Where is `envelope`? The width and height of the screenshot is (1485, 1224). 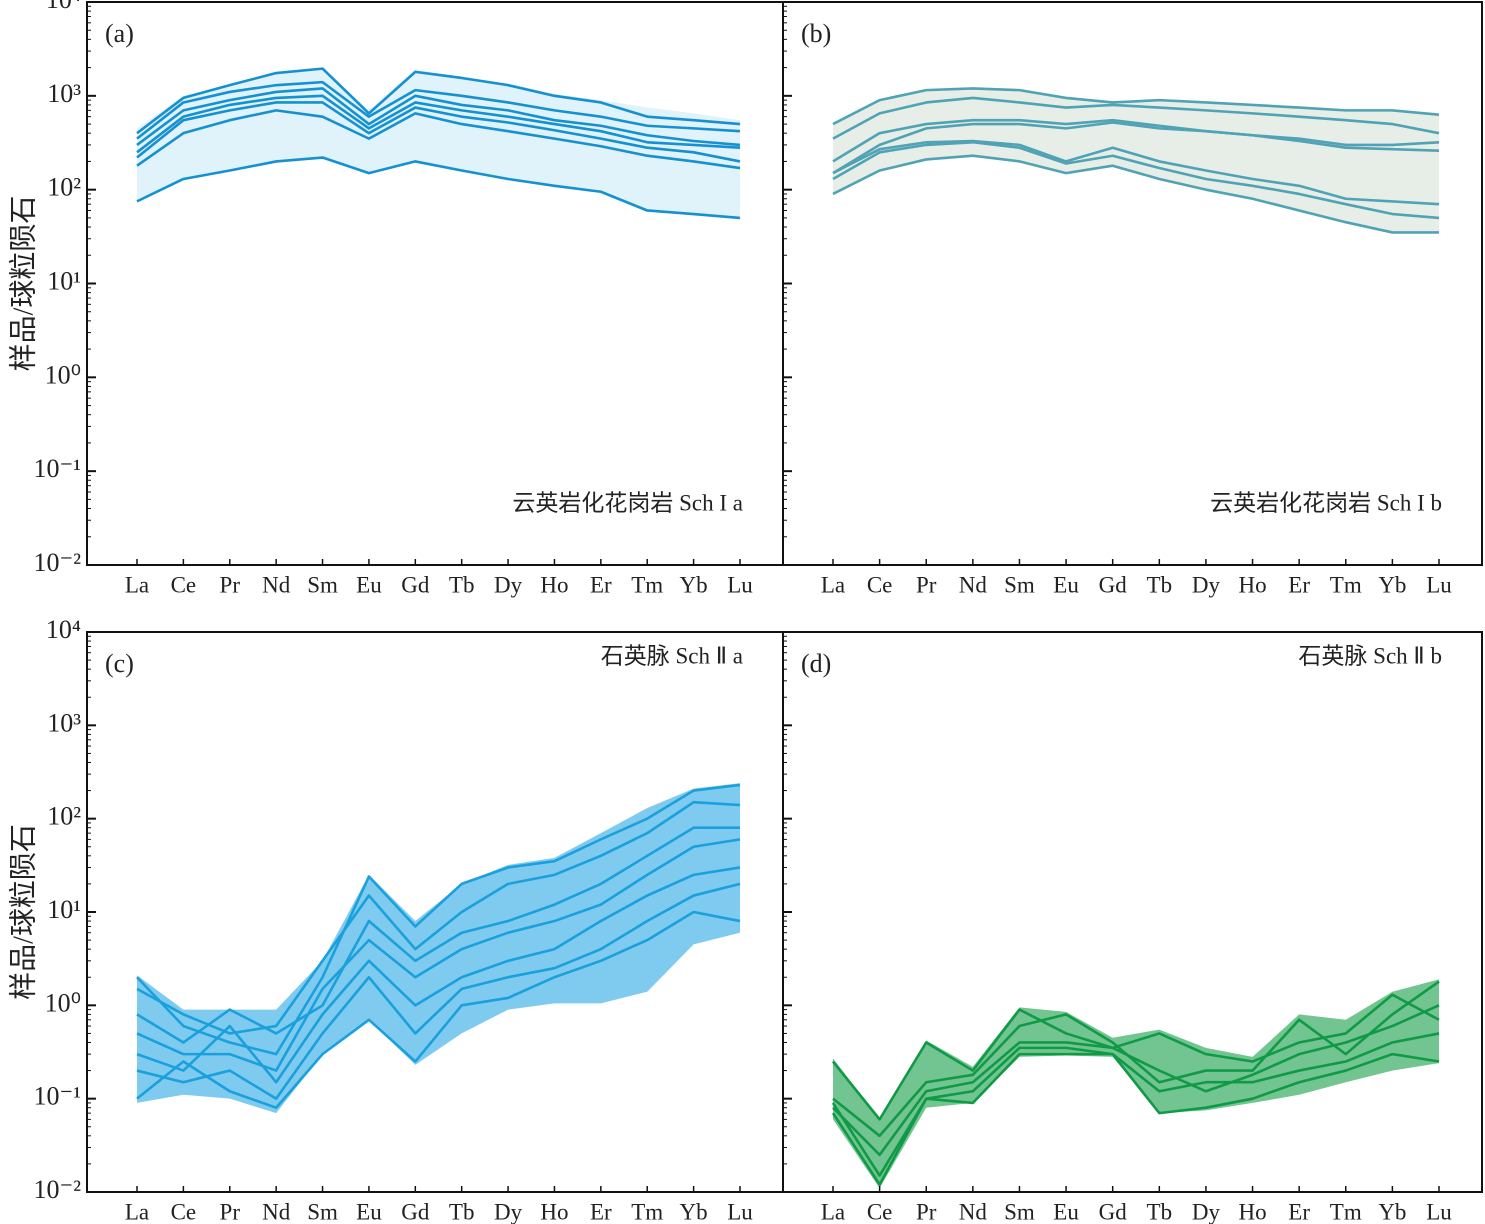 envelope is located at coordinates (438, 142).